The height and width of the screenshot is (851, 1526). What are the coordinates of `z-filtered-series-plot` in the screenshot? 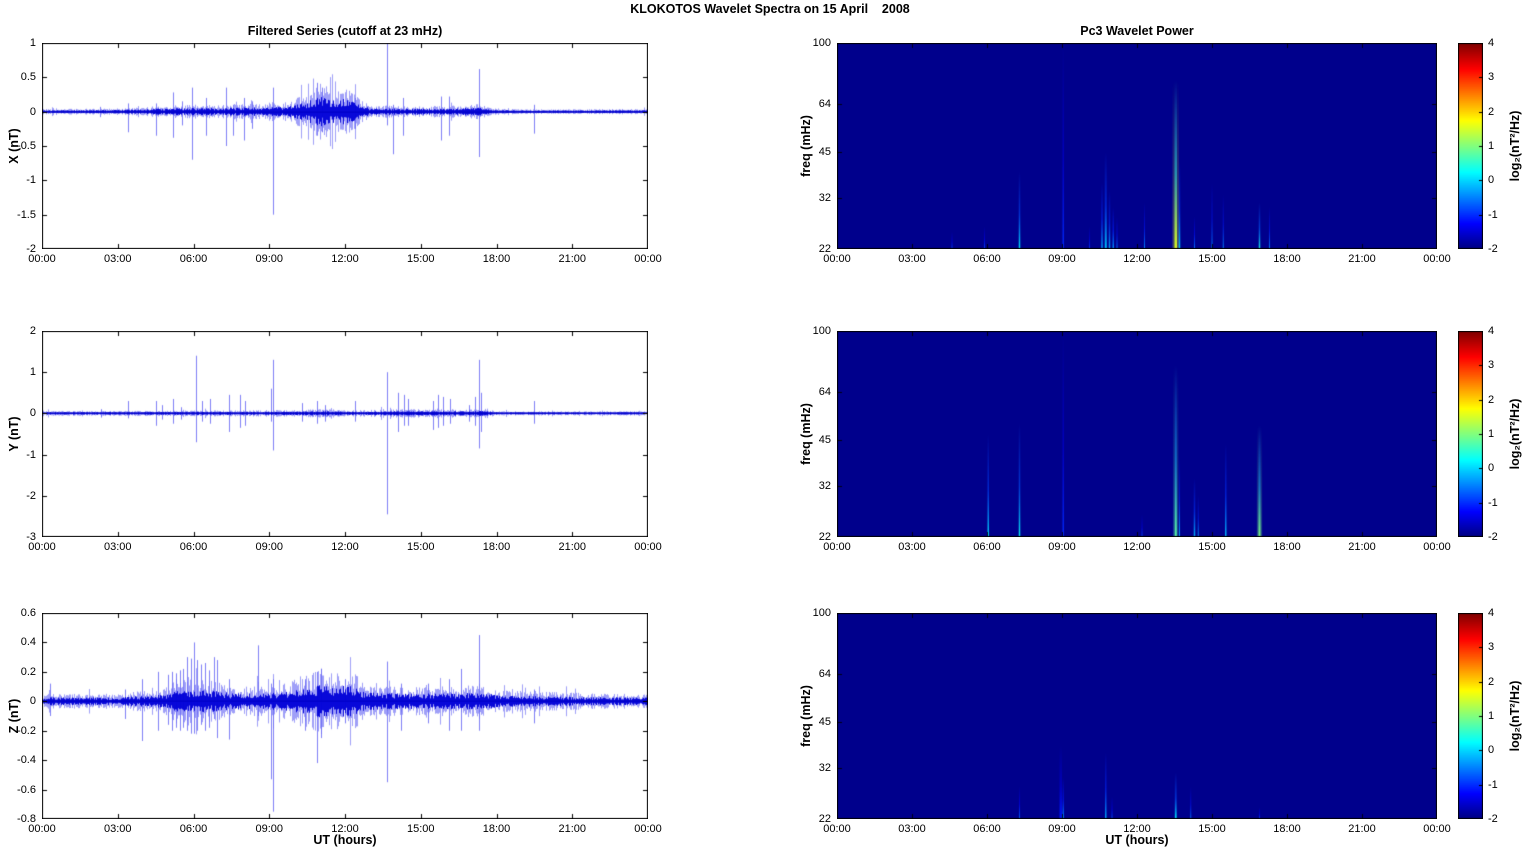 It's located at (345, 716).